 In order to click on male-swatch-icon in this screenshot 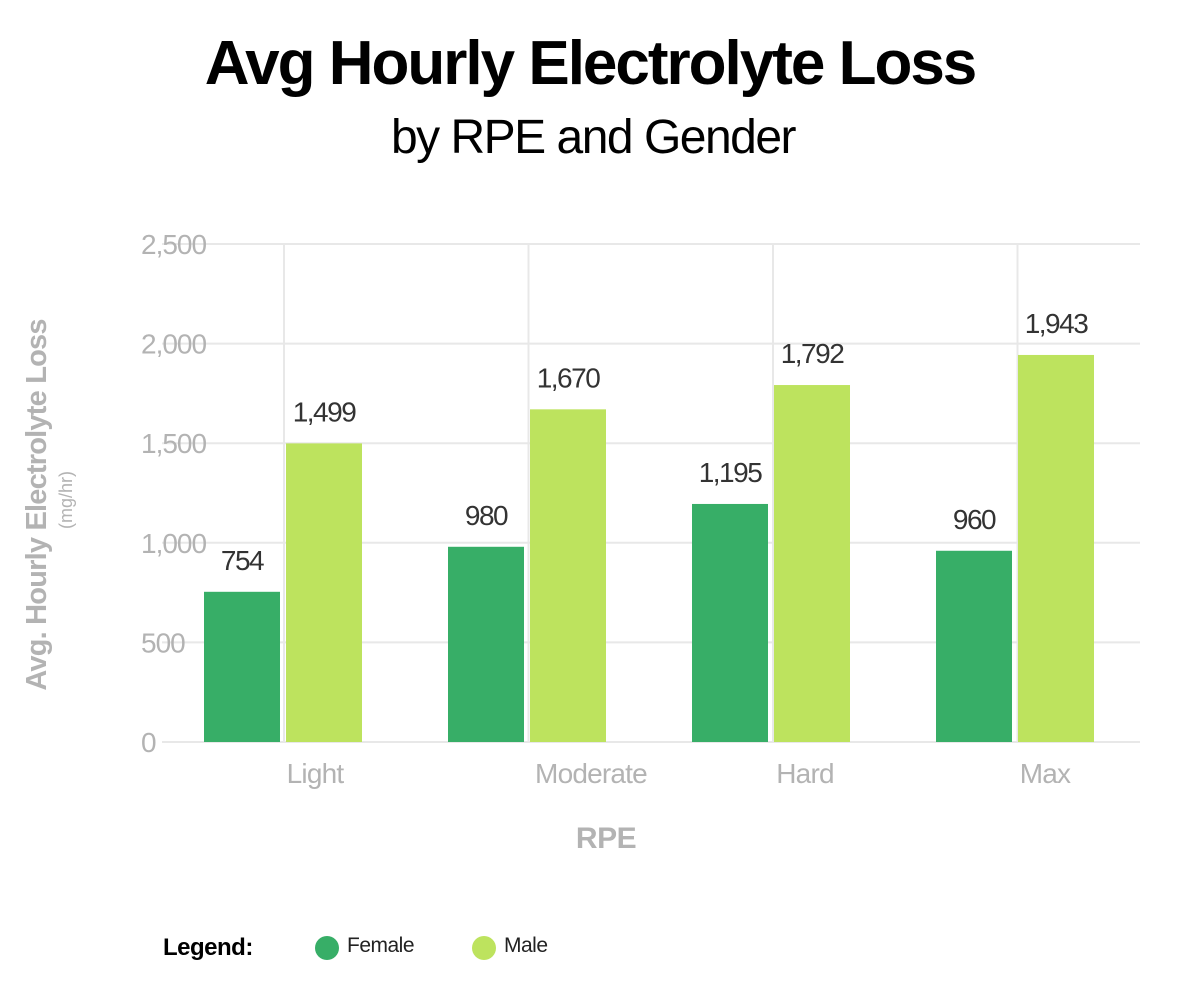, I will do `click(484, 948)`.